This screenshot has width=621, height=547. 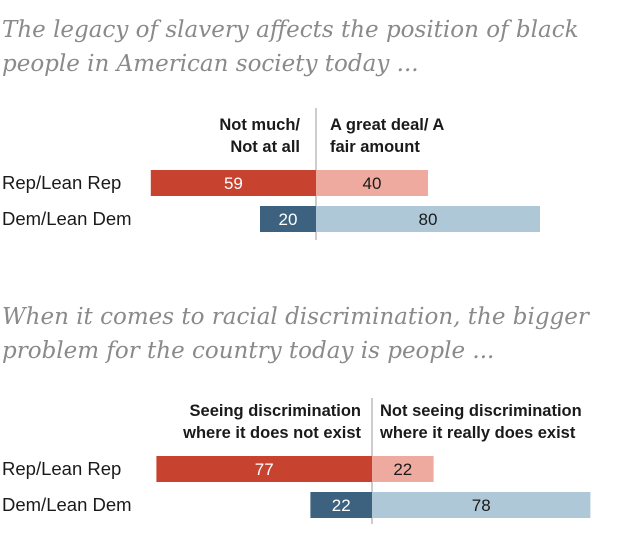 I want to click on chart-2-value-label-rep-right: 22, so click(x=402, y=469).